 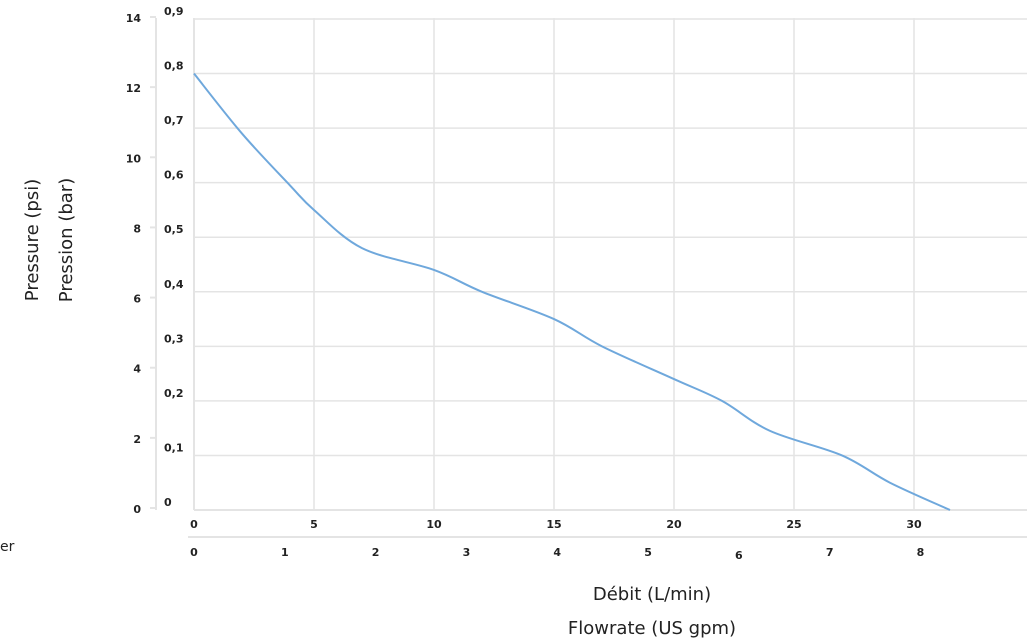 What do you see at coordinates (134, 18) in the screenshot?
I see `y-tick-psi: 14` at bounding box center [134, 18].